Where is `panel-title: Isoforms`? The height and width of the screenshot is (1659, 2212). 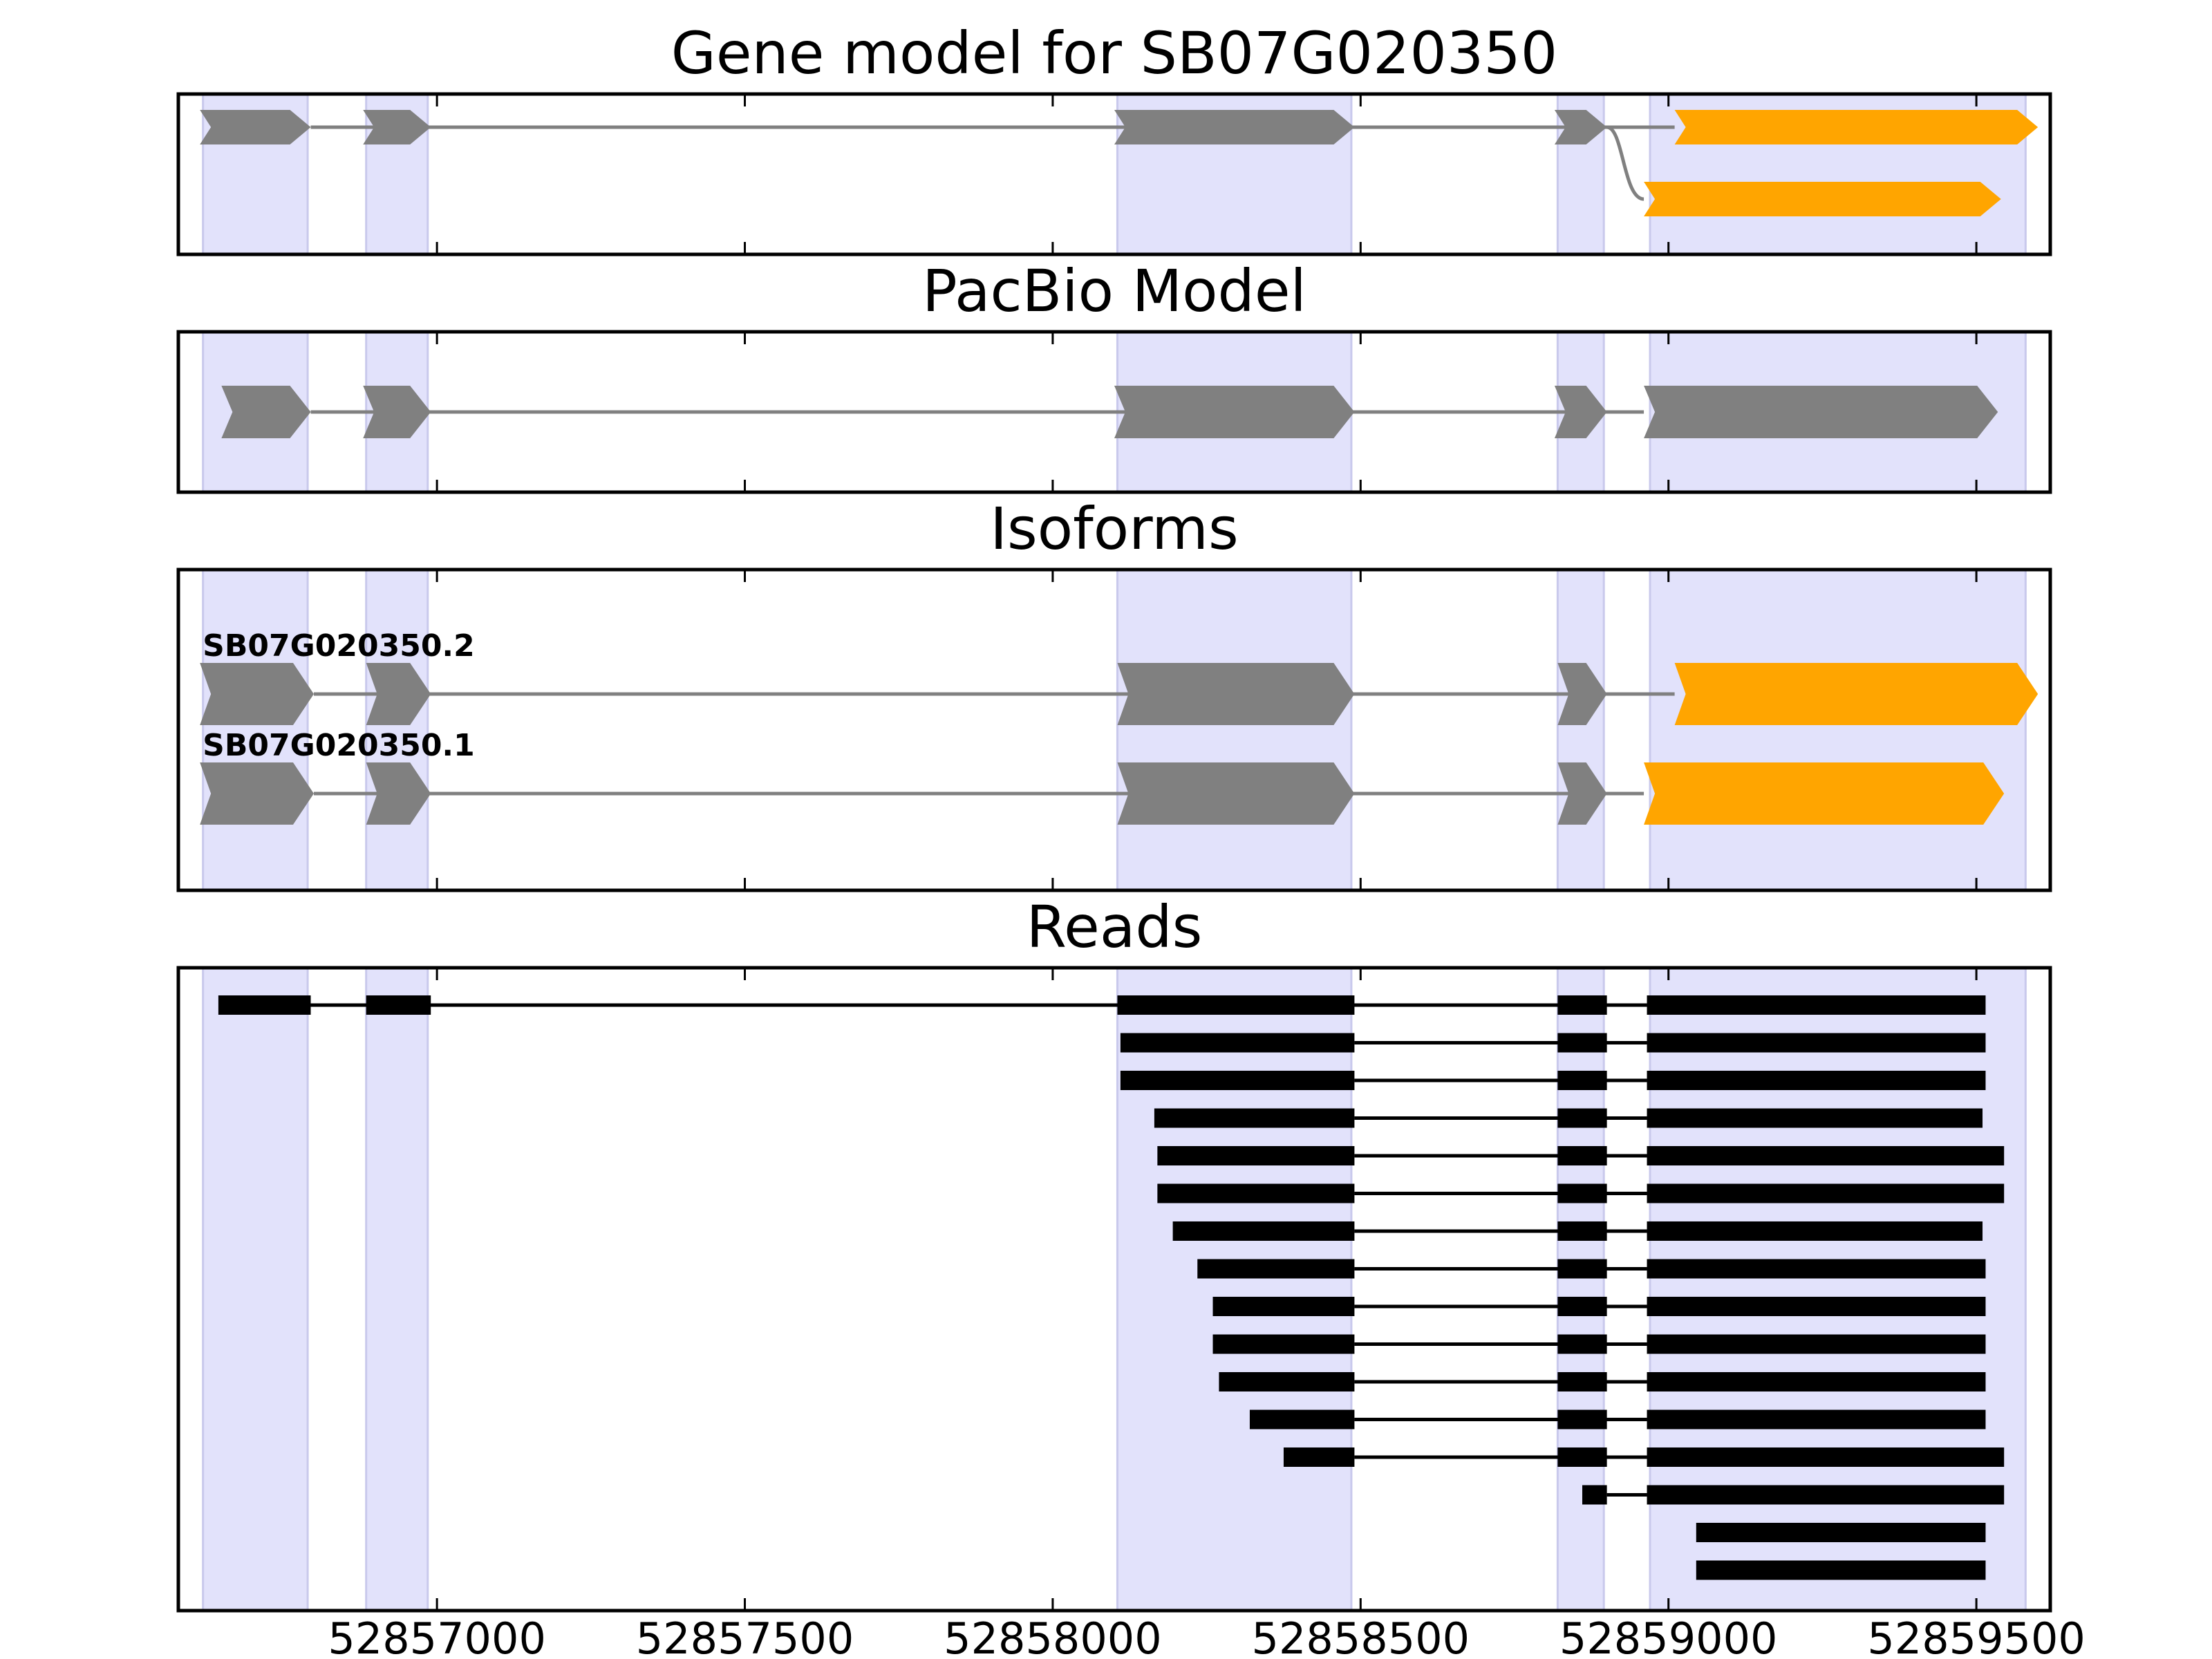
panel-title: Isoforms is located at coordinates (1114, 529).